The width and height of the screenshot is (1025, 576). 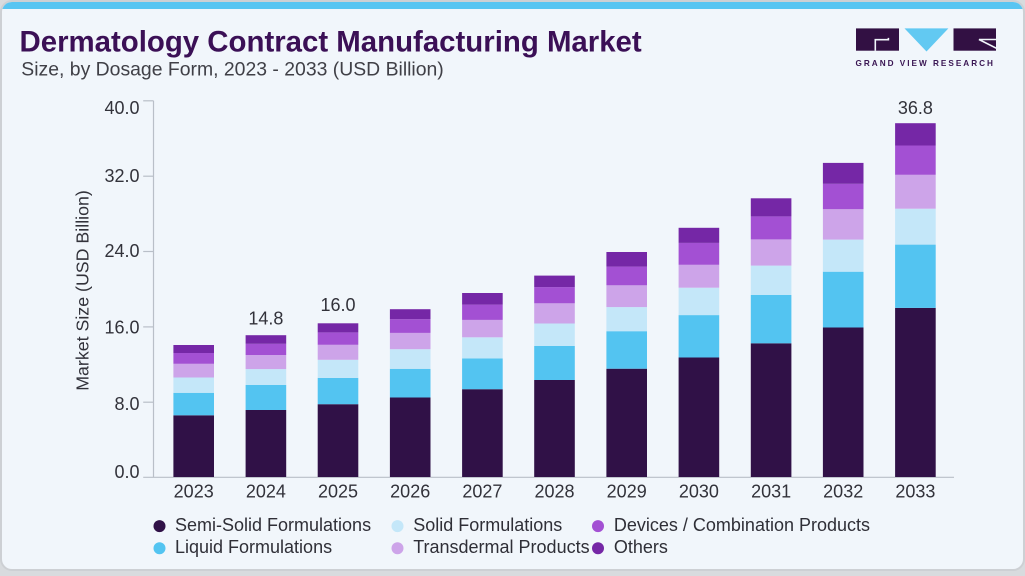 What do you see at coordinates (915, 492) in the screenshot?
I see `svg-text: 2033` at bounding box center [915, 492].